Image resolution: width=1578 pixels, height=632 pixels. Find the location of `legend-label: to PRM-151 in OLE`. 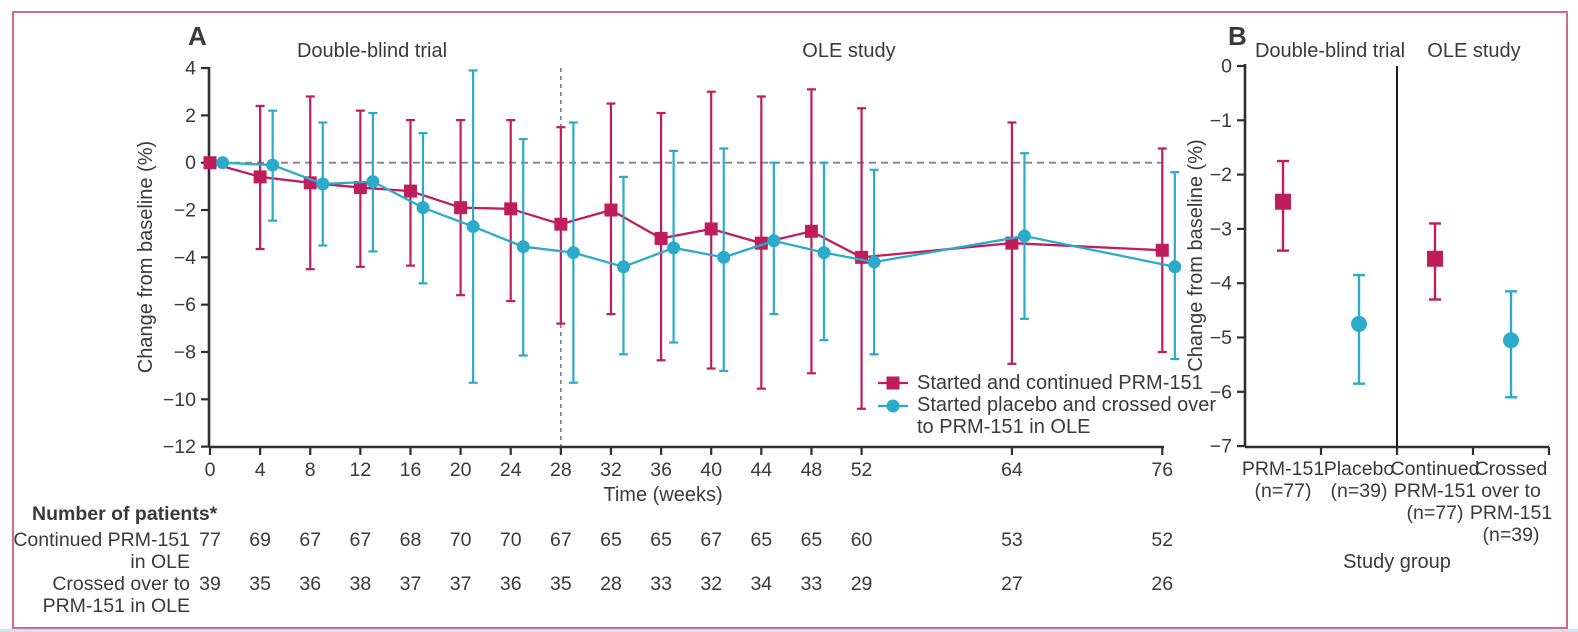

legend-label: to PRM-151 in OLE is located at coordinates (1003, 427).